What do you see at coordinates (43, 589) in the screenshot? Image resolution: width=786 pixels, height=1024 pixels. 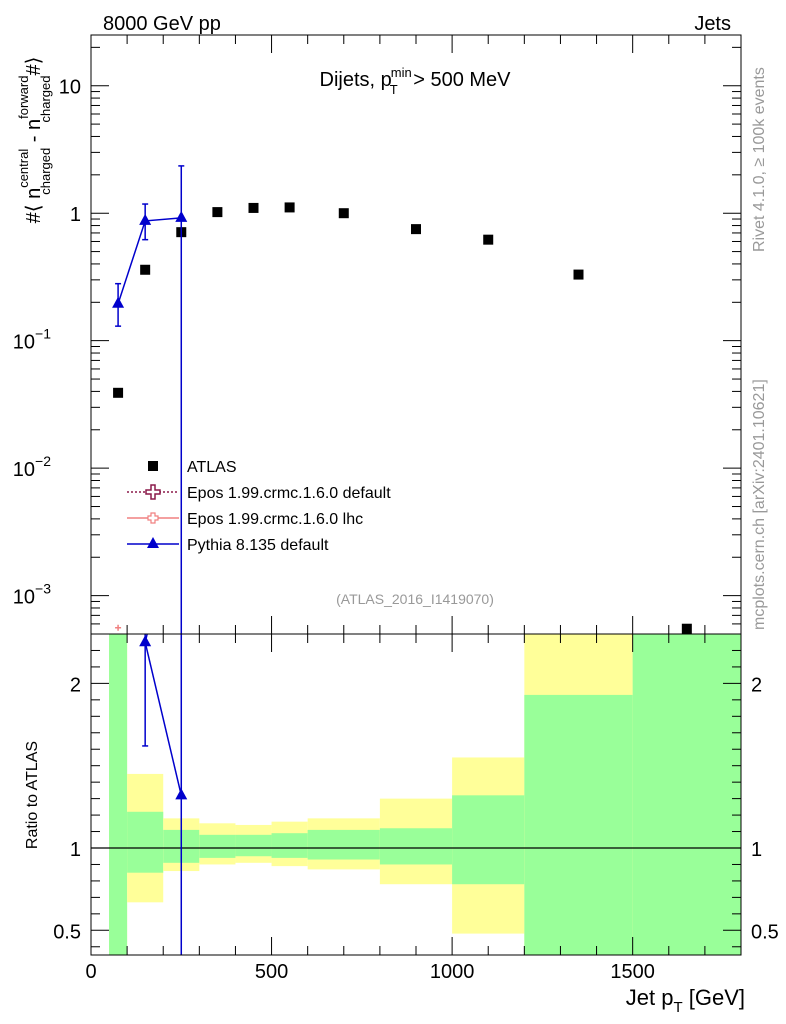 I see `y-tick-label-exp: −3` at bounding box center [43, 589].